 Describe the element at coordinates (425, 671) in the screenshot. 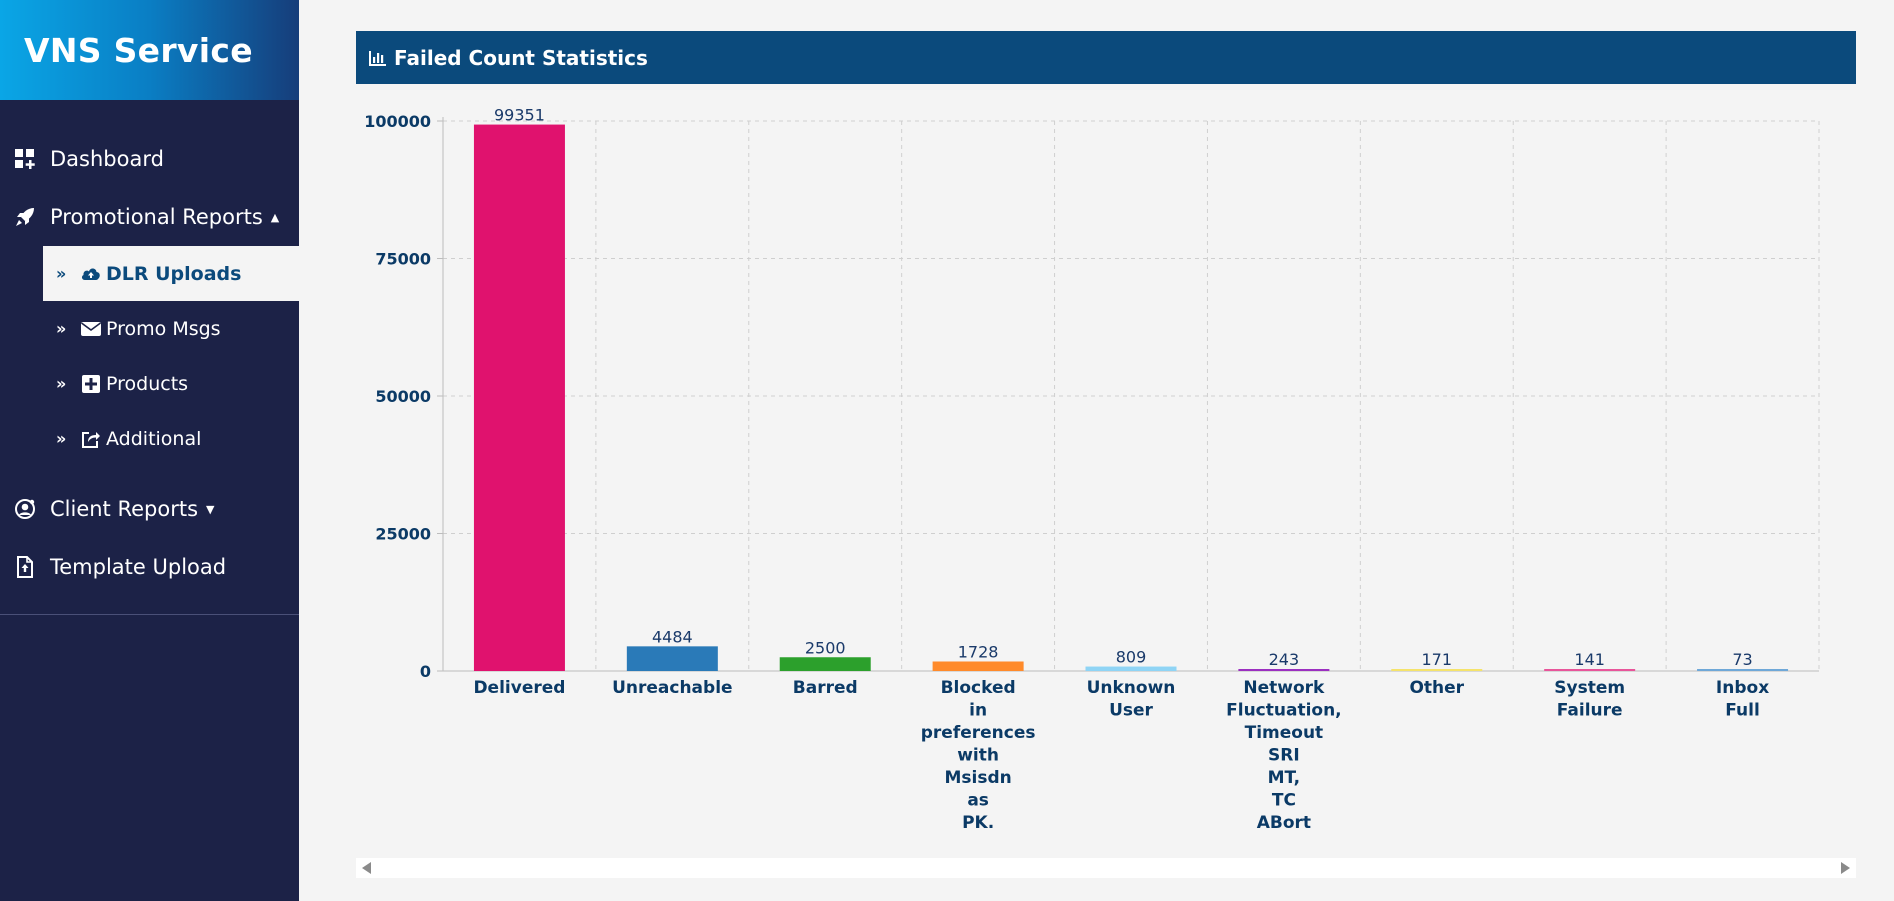

I see `y-tick-label: 0` at that location.